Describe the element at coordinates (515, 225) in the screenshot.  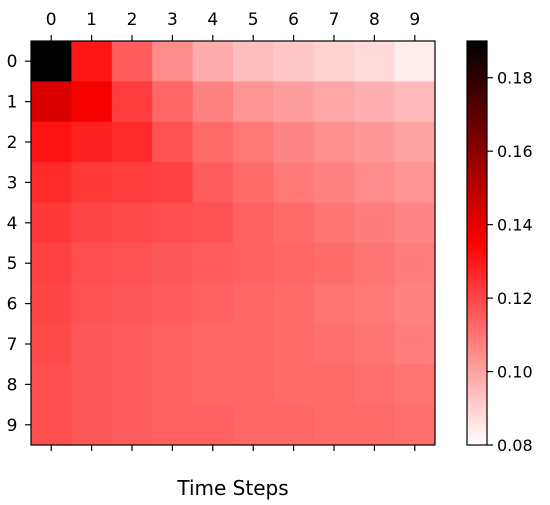
I see `colorbar-tick-label-3: 0.14` at that location.